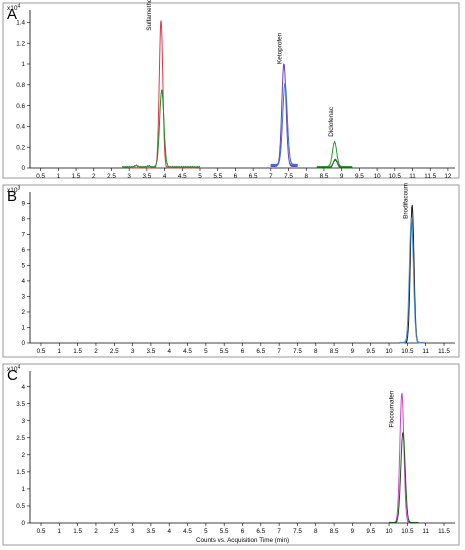 Image resolution: width=465 pixels, height=550 pixels. What do you see at coordinates (20, 106) in the screenshot?
I see `y-tick-label: 0.6` at bounding box center [20, 106].